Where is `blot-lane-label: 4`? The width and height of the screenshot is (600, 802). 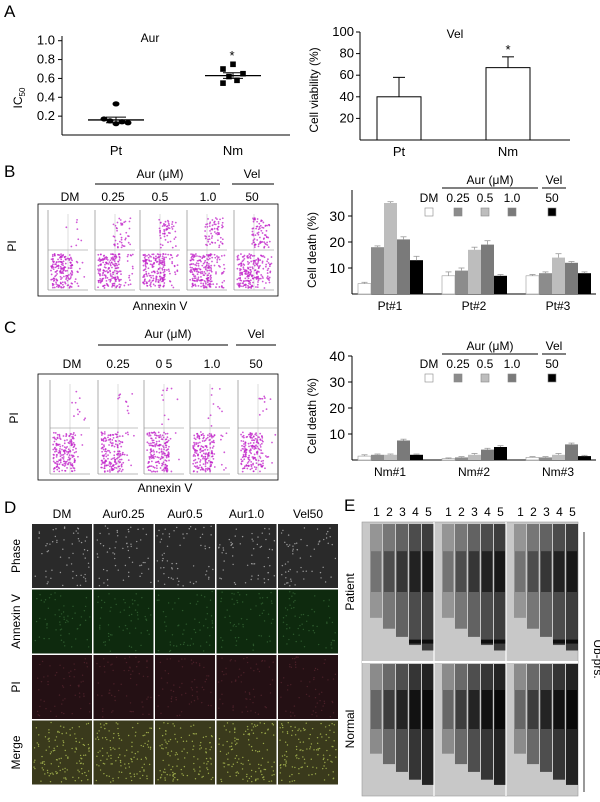 blot-lane-label: 4 is located at coordinates (559, 512).